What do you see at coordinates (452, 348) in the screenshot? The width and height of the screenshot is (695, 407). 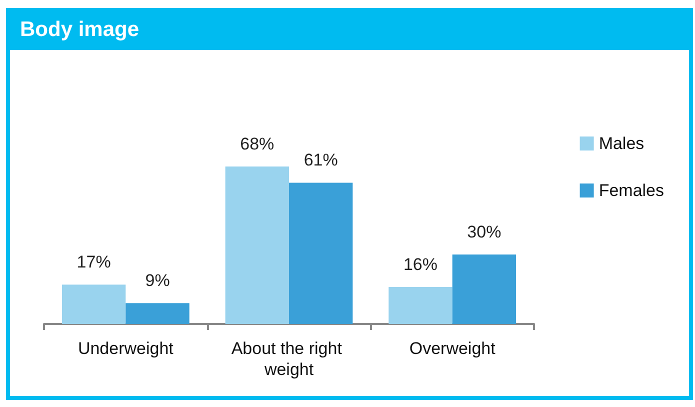 I see `x-tick-label: Overweight` at bounding box center [452, 348].